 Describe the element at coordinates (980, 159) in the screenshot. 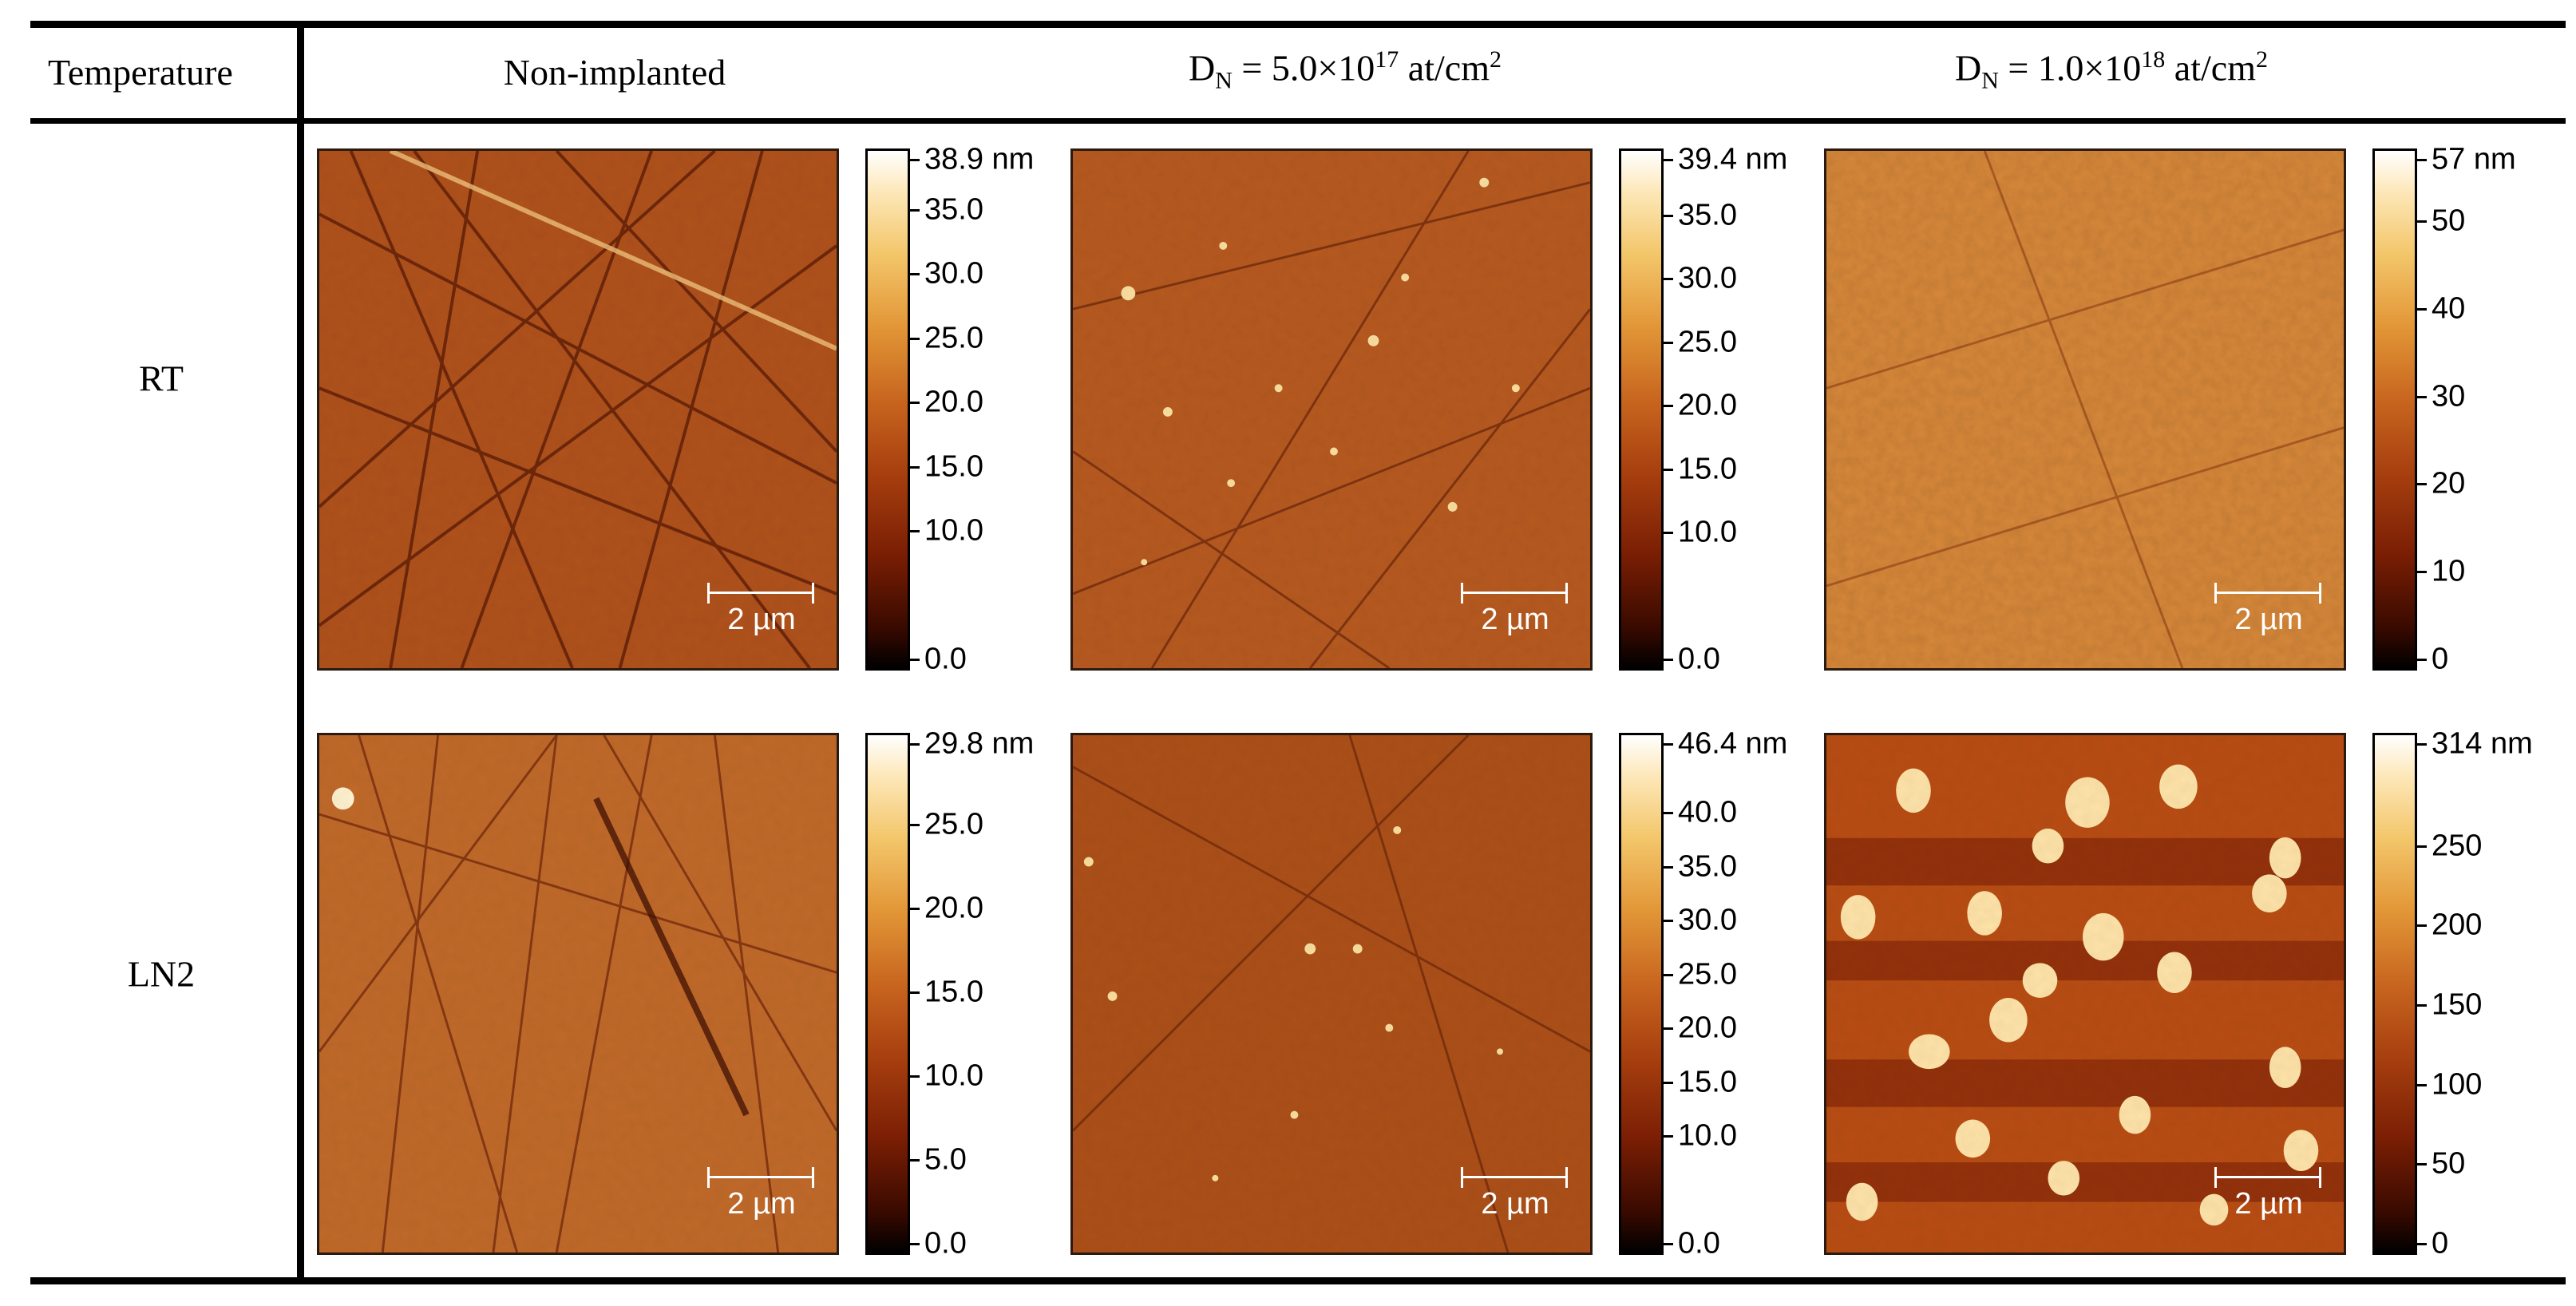

I see `colorbar-tick-label: 38.9 nm` at that location.